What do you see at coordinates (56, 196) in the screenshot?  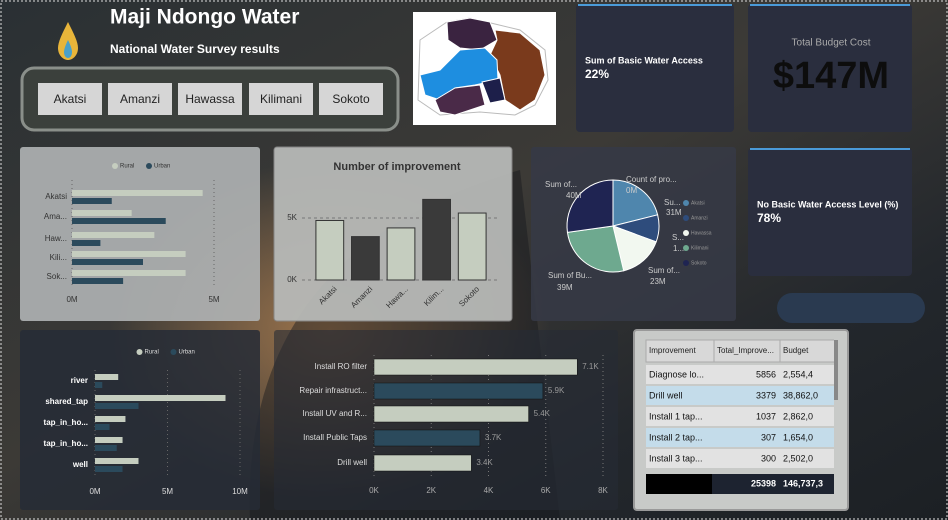 I see `y-tick-label: Akatsi` at bounding box center [56, 196].